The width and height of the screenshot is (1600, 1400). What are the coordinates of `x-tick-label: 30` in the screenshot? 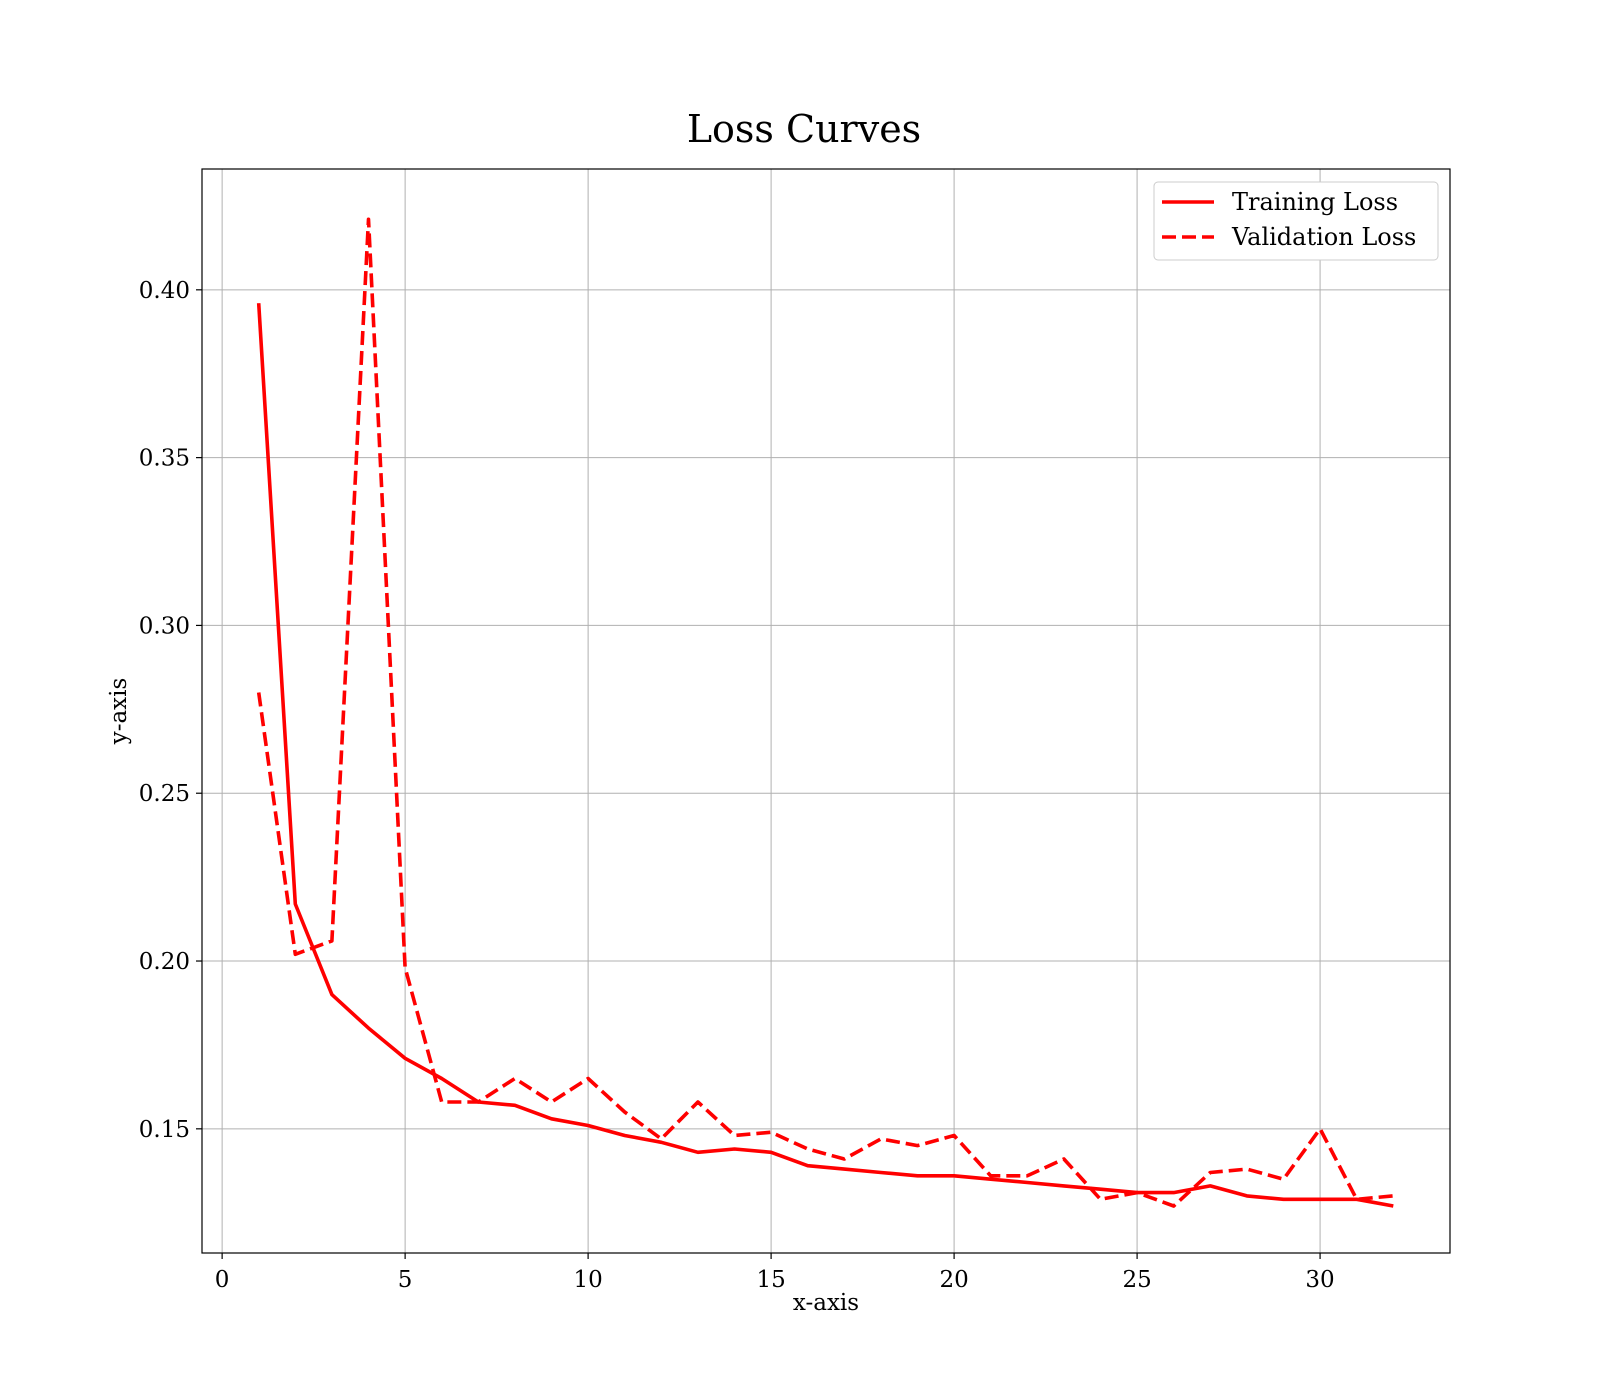 It's located at (1319, 1280).